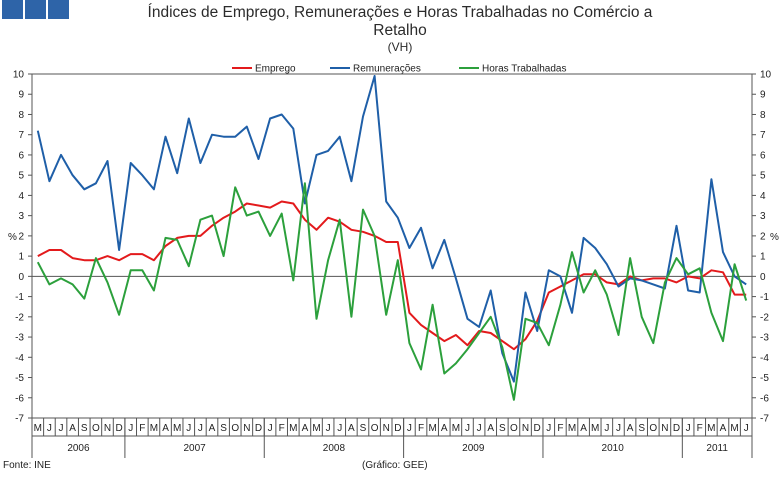  Describe the element at coordinates (763, 236) in the screenshot. I see `y-tick-label-right: 2` at that location.